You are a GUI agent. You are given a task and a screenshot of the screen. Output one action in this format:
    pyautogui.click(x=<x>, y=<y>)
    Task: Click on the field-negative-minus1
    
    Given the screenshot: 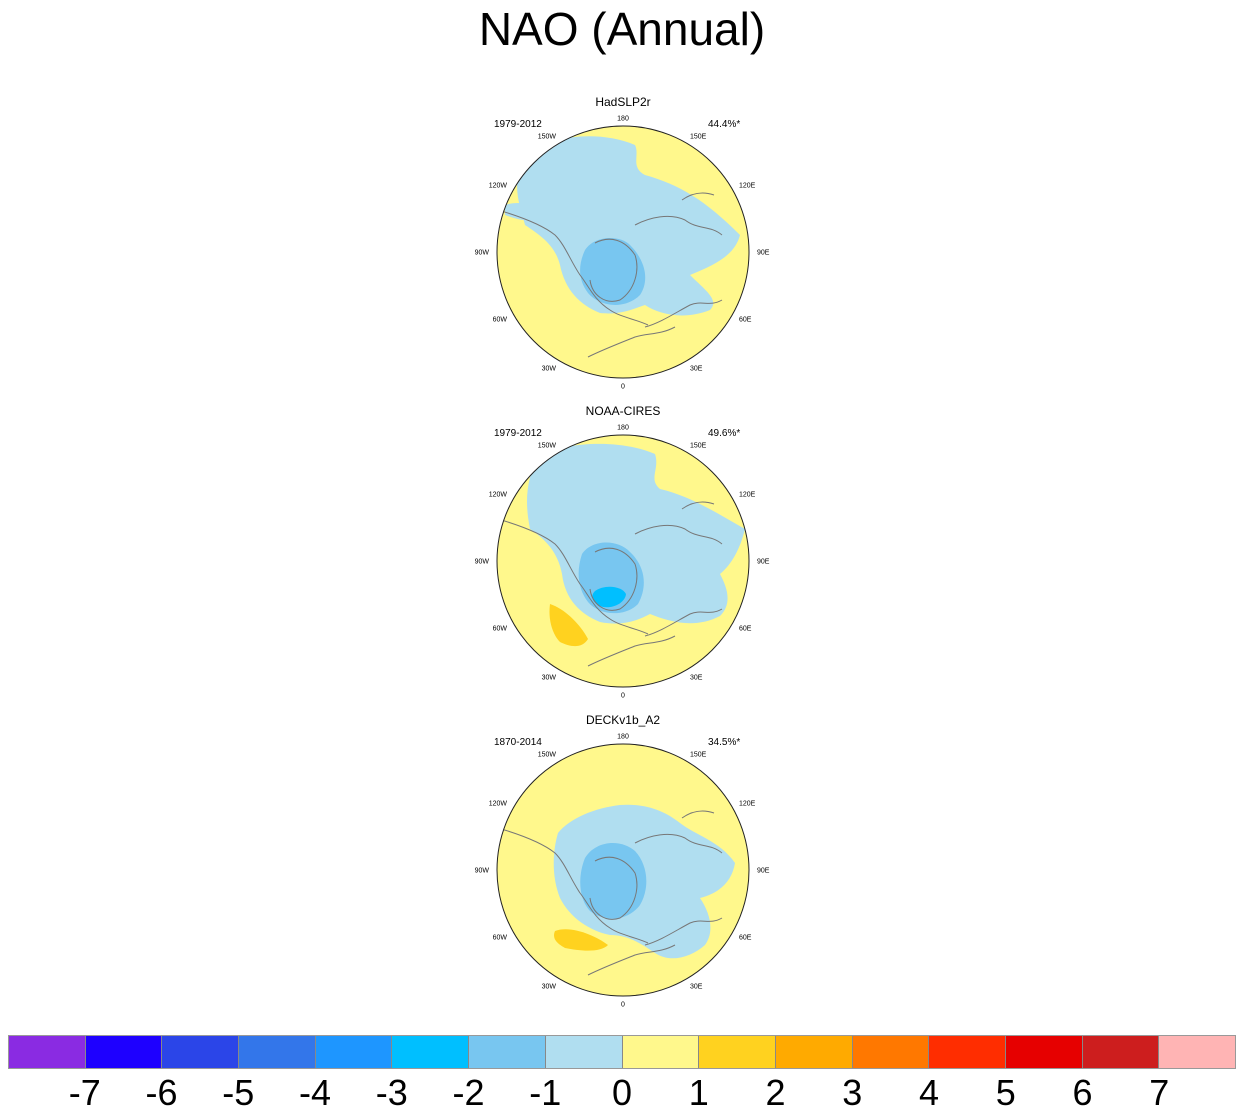 What is the action you would take?
    pyautogui.click(x=628, y=226)
    